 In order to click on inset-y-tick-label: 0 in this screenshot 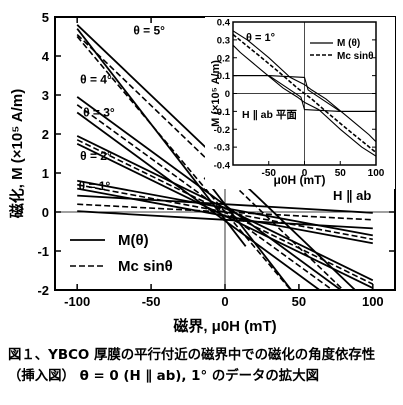, I will do `click(227, 94)`.